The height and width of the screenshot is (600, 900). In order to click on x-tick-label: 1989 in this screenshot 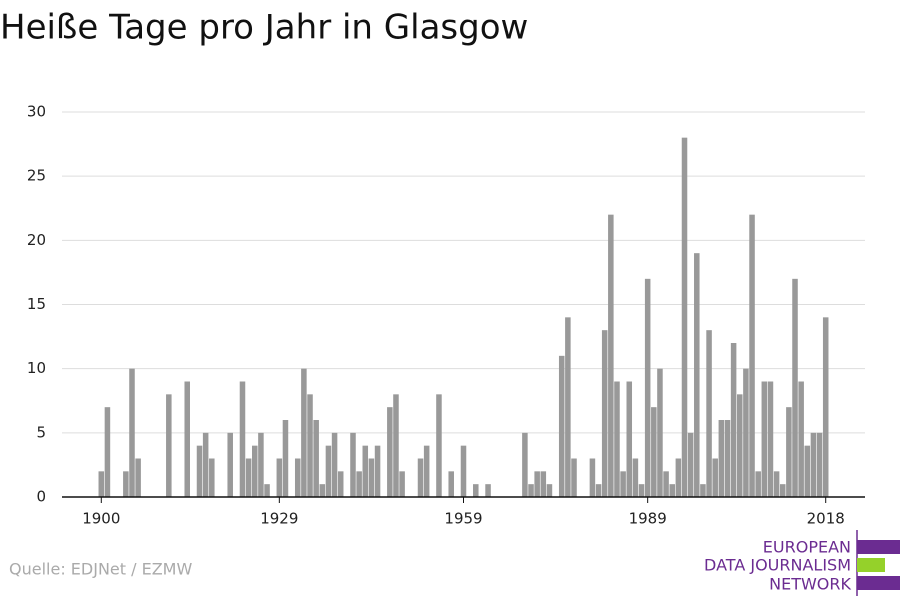, I will do `click(648, 519)`.